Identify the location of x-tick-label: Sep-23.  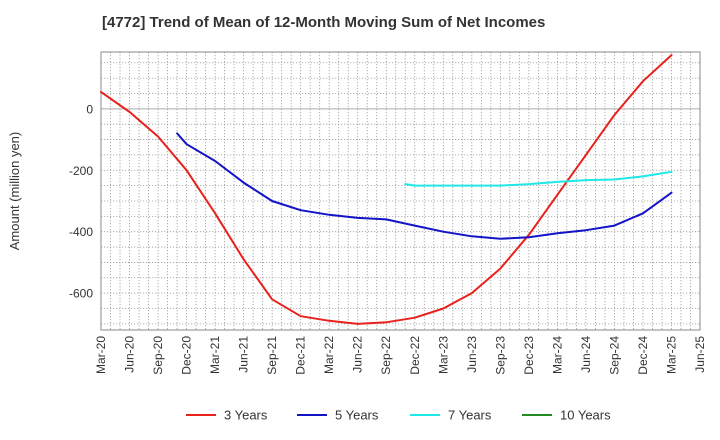
(500, 355).